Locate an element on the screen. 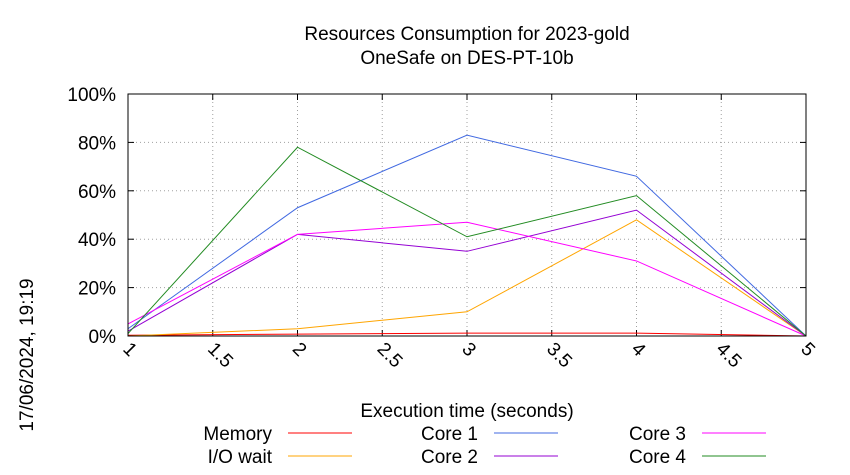 The image size is (850, 475). legend-label-memory: Memory is located at coordinates (237, 434).